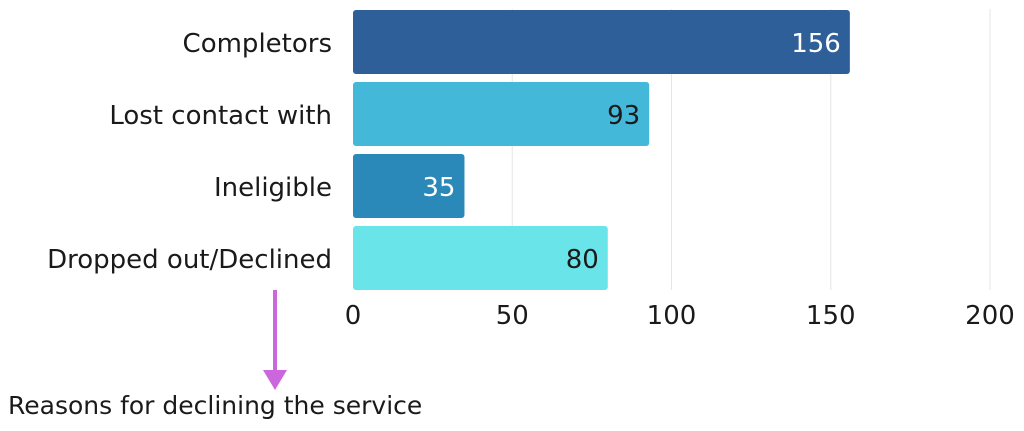 This screenshot has width=1024, height=431. What do you see at coordinates (353, 316) in the screenshot?
I see `x-tick-label: 0` at bounding box center [353, 316].